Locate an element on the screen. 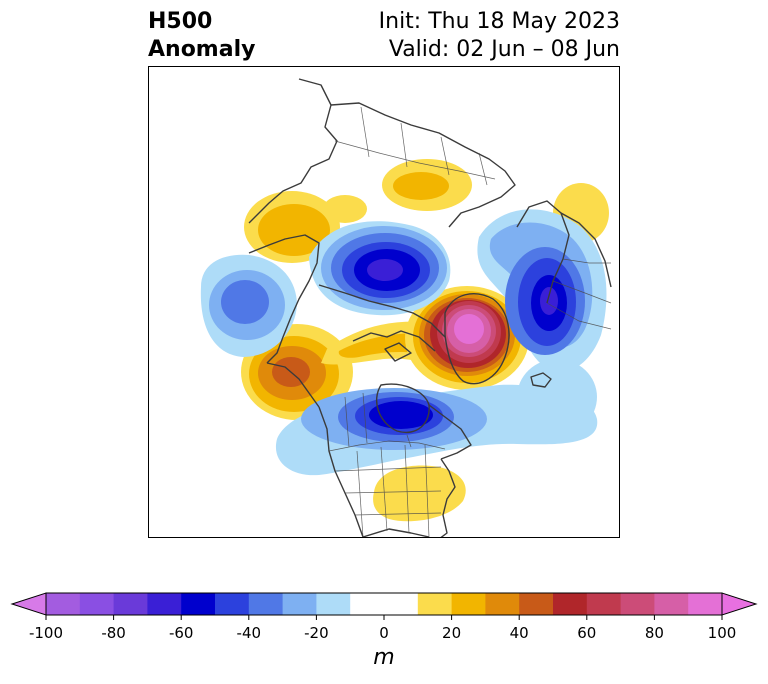 The width and height of the screenshot is (768, 684). colorbar-tick-label: 0 is located at coordinates (384, 633).